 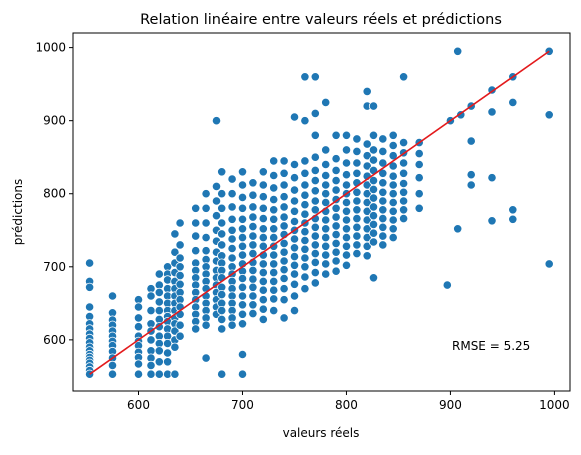 What do you see at coordinates (491, 346) in the screenshot?
I see `rmse-annotation: RMSE = 5.25` at bounding box center [491, 346].